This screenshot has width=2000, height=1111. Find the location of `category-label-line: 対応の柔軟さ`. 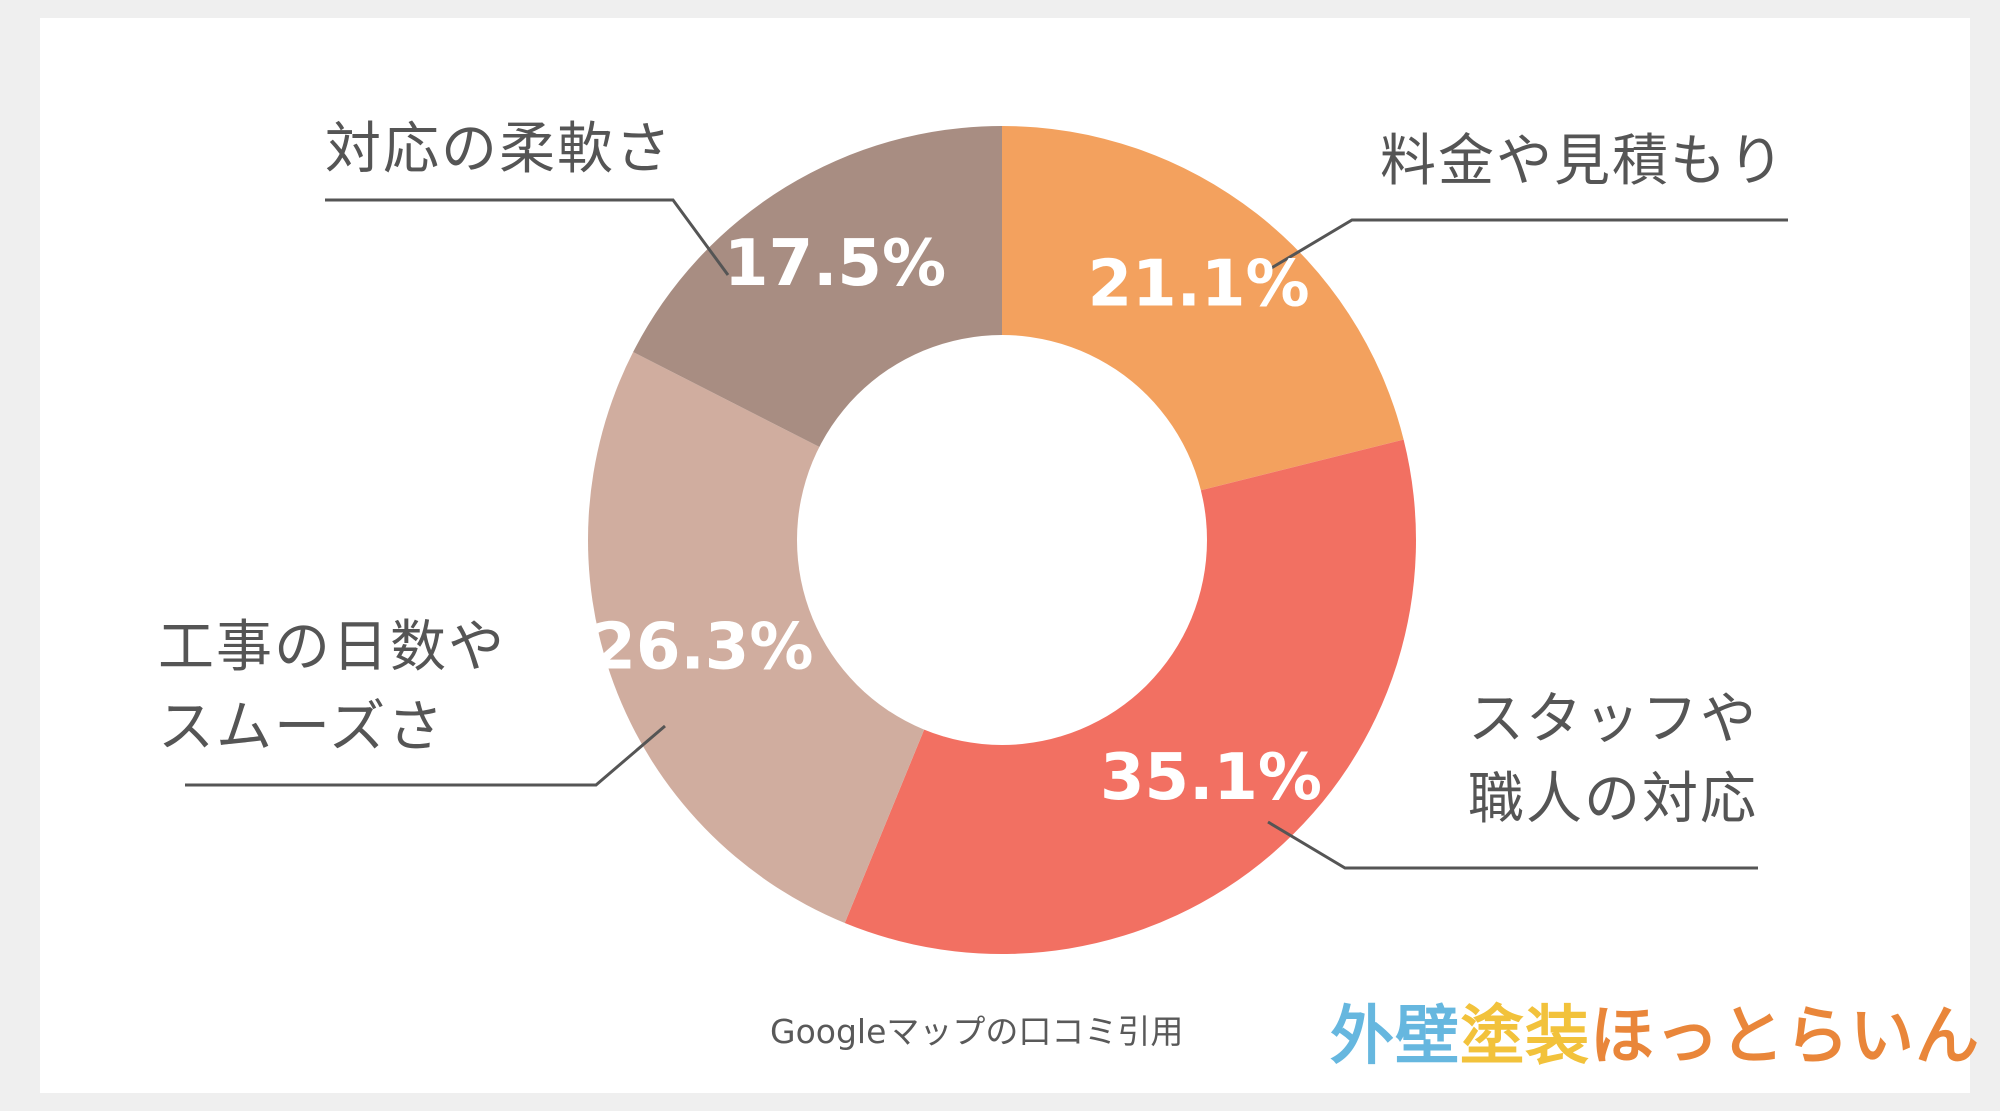

category-label-line: 対応の柔軟さ is located at coordinates (499, 149).